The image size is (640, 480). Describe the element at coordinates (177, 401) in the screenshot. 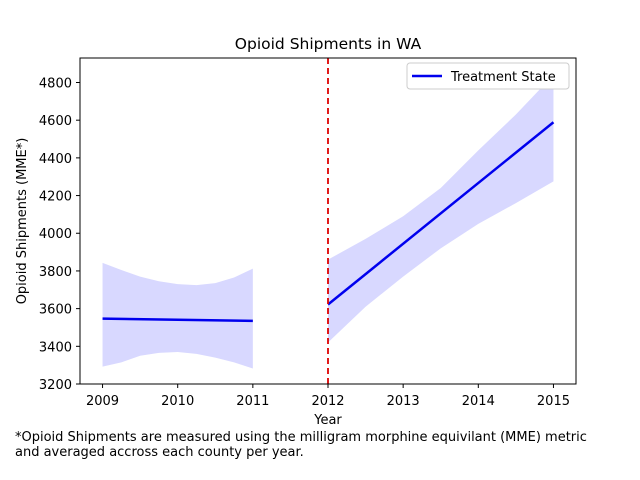

I see `x-tick-label-2010: 2010` at that location.